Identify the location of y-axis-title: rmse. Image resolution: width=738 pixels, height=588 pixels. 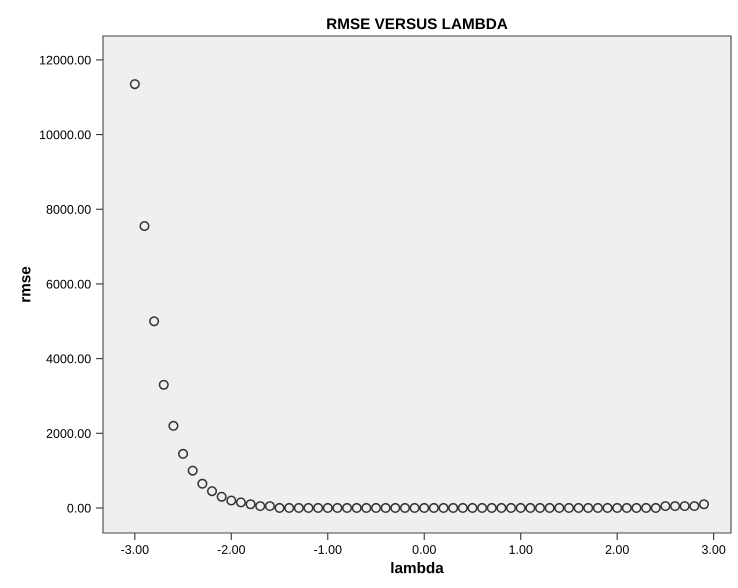
(26, 284).